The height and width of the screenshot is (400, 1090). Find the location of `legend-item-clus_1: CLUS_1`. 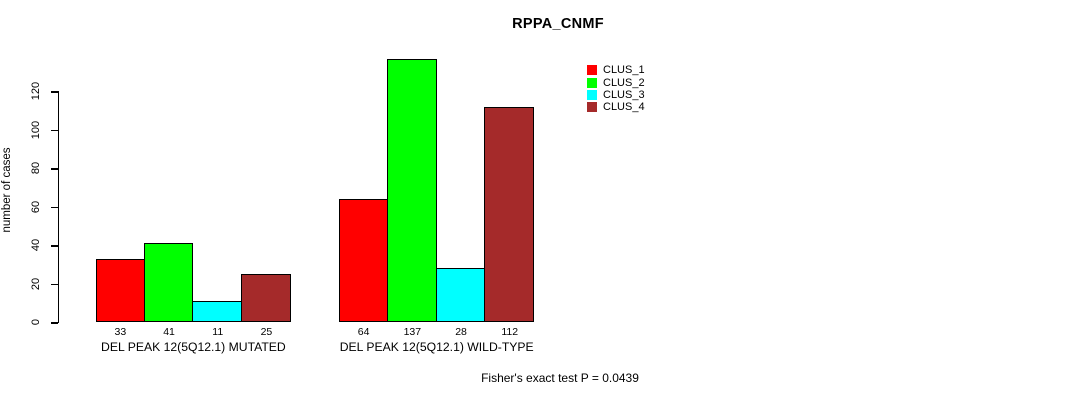

legend-item-clus_1: CLUS_1 is located at coordinates (616, 70).